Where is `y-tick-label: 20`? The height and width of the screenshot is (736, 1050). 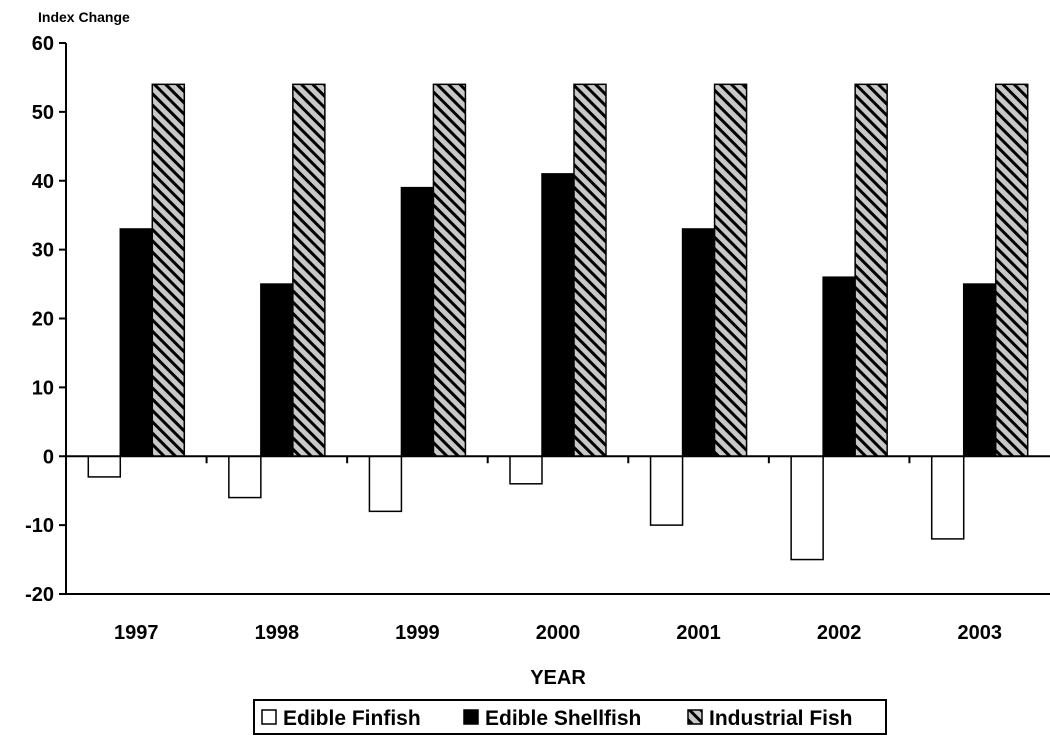
y-tick-label: 20 is located at coordinates (43, 320).